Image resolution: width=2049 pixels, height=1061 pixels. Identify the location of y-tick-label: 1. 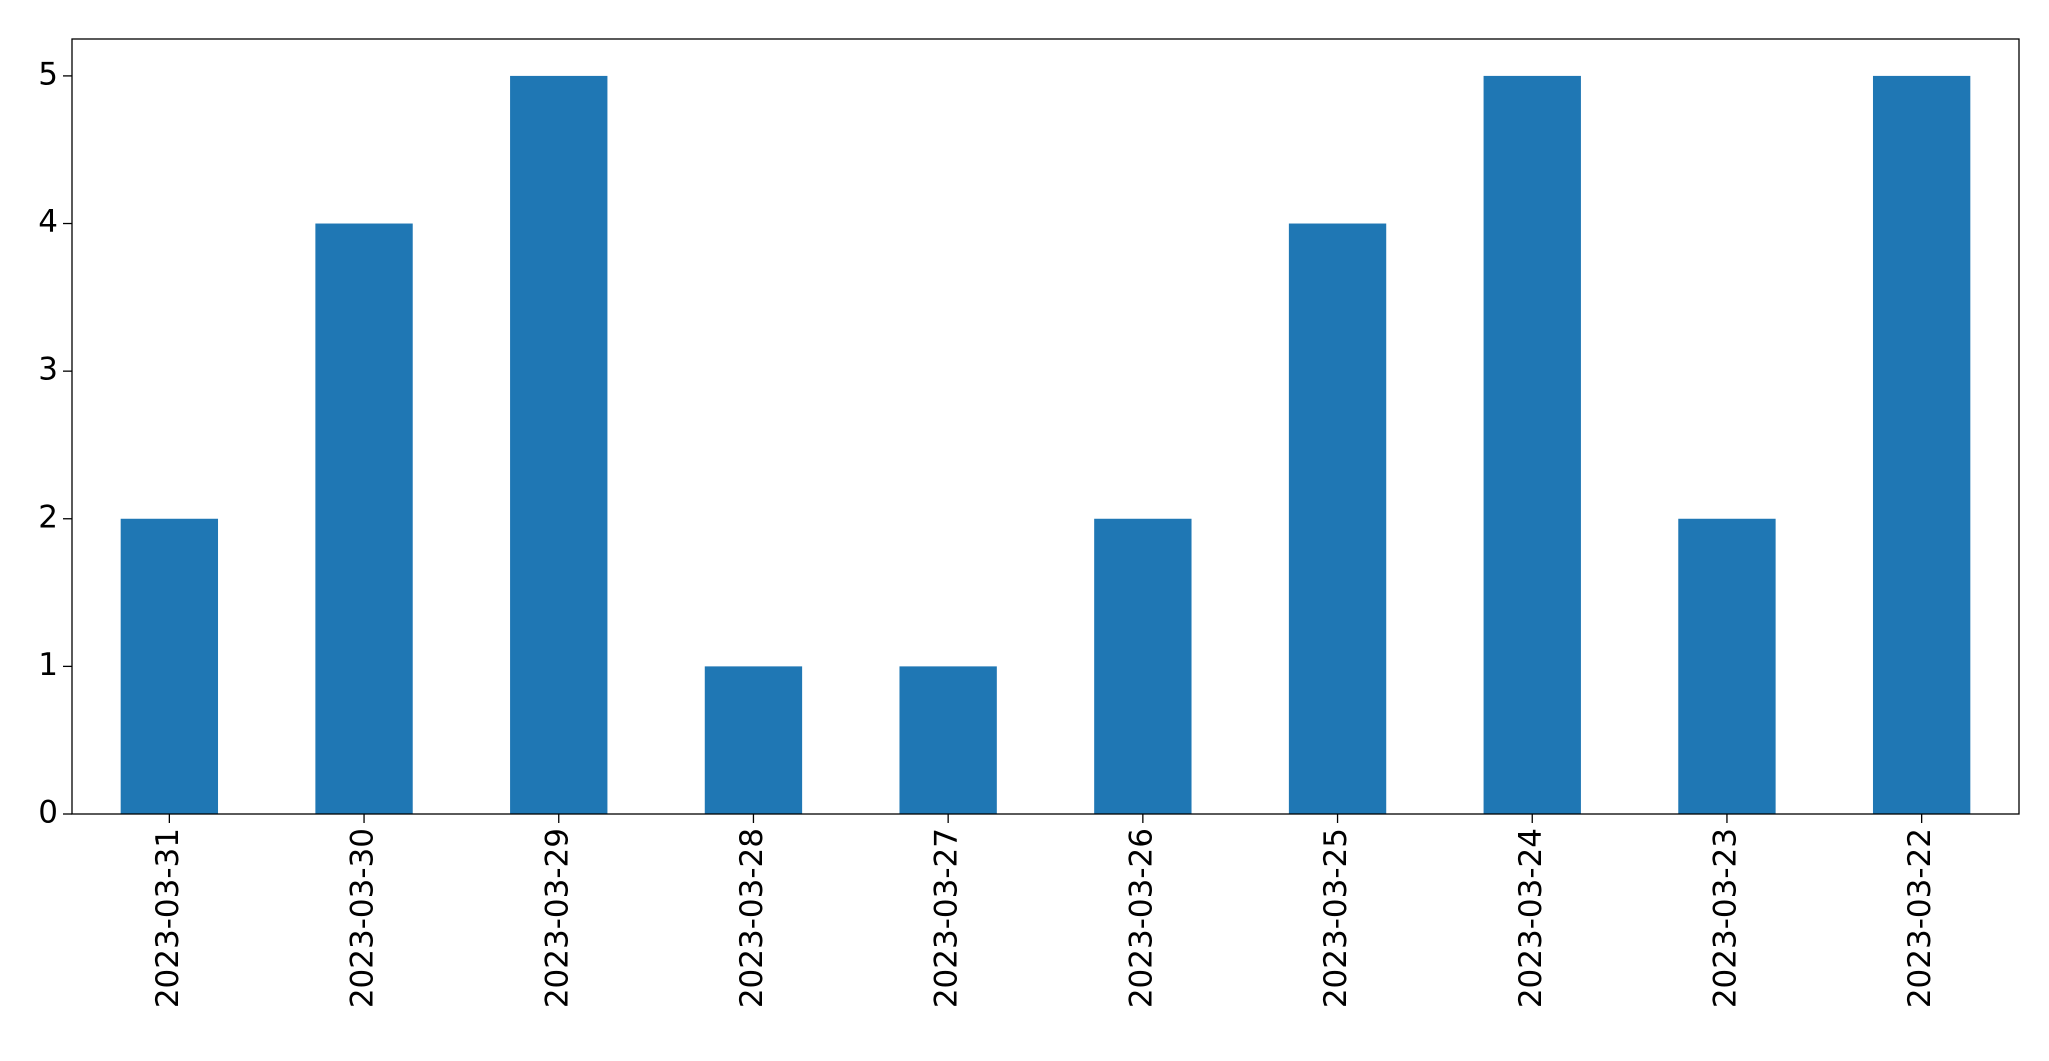
(48, 665).